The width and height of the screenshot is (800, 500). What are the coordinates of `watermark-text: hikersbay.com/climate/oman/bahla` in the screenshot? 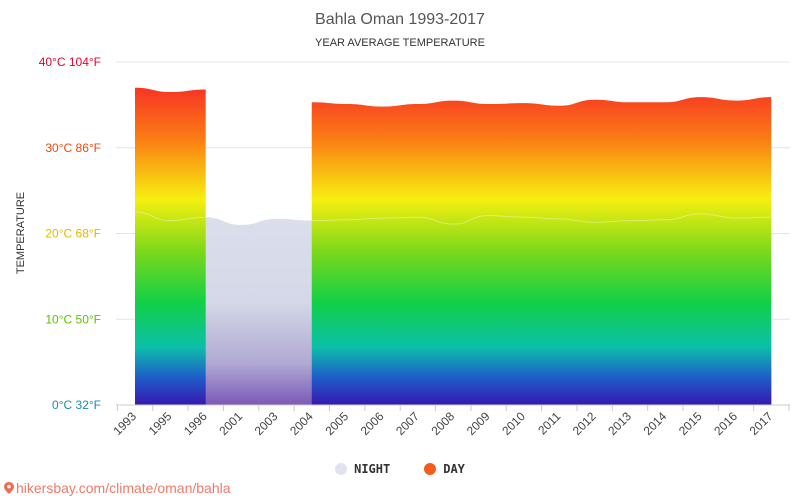 It's located at (123, 488).